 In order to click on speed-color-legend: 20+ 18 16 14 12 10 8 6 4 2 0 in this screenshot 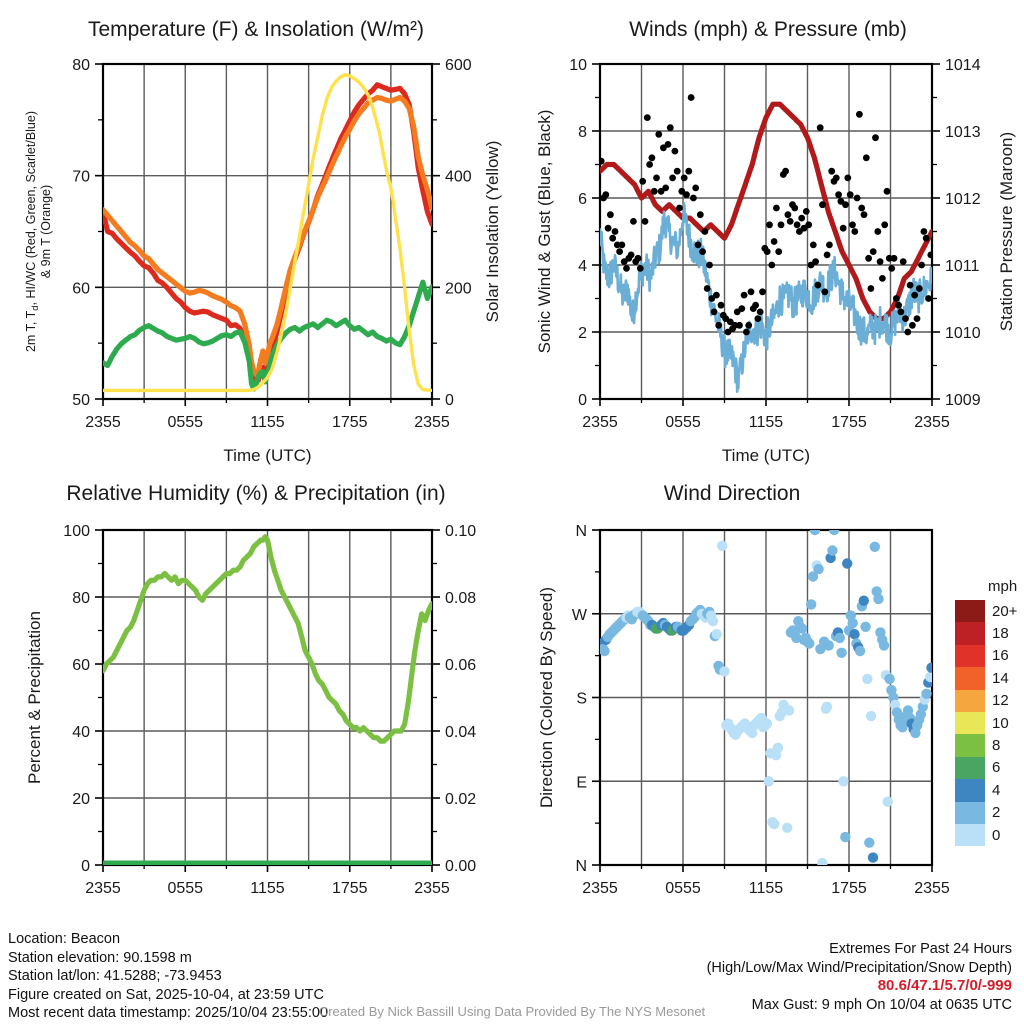, I will do `click(986, 723)`.